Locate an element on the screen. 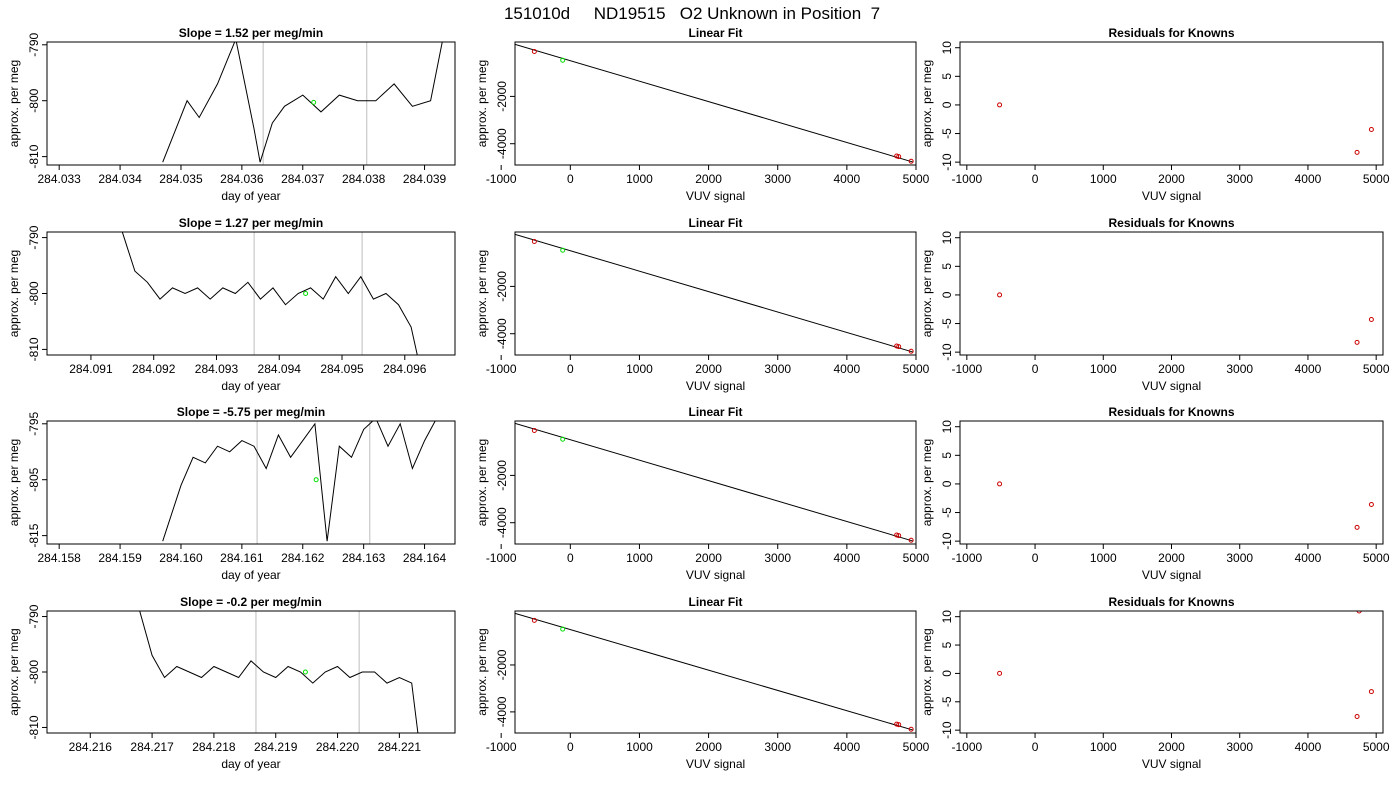 The width and height of the screenshot is (1400, 800). x-tick-label: 284.036 is located at coordinates (242, 179).